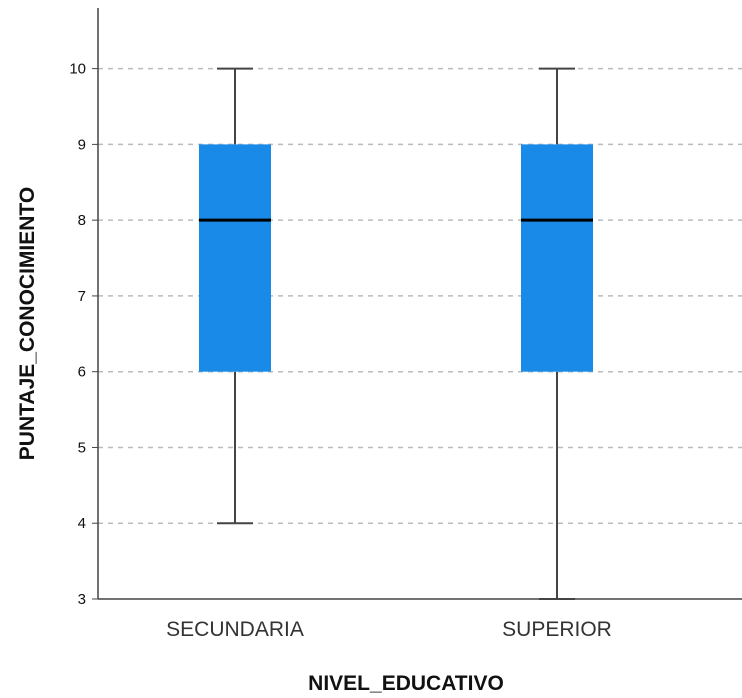 Image resolution: width=742 pixels, height=698 pixels. I want to click on x-tick-label-superior: SUPERIOR, so click(557, 629).